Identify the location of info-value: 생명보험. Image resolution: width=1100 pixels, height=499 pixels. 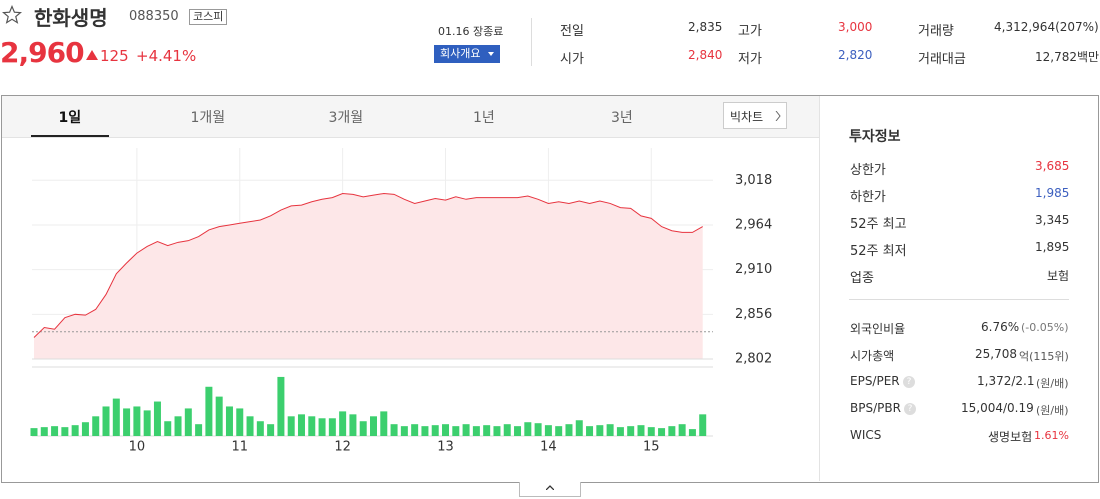
(1010, 437).